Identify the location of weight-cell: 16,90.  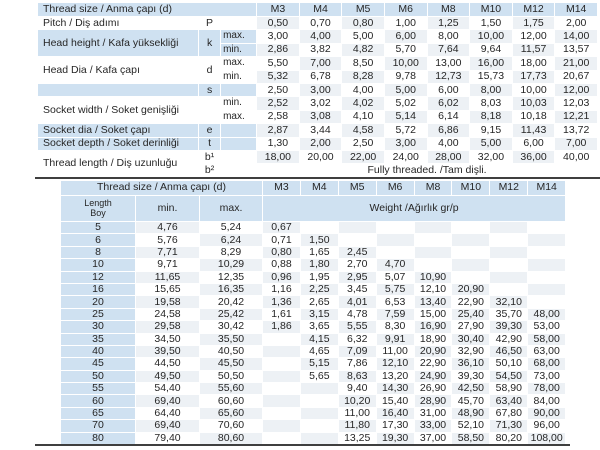
(433, 327).